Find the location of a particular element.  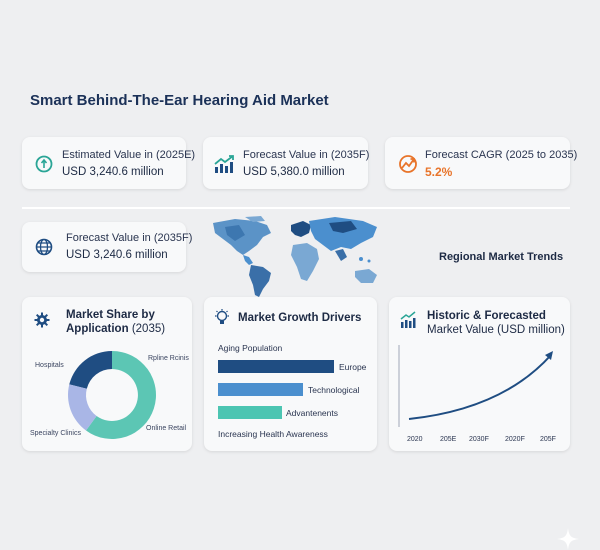

donut-label-online-retail: Online Retail is located at coordinates (166, 428).